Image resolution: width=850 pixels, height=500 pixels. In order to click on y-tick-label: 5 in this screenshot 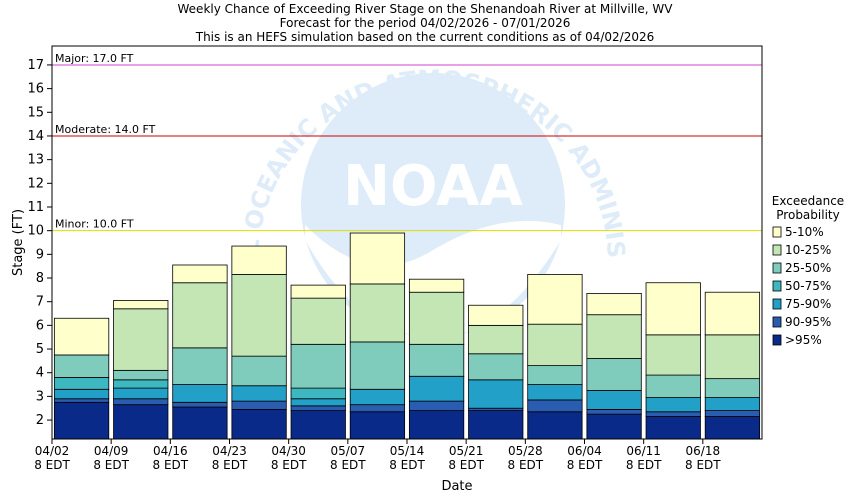, I will do `click(40, 349)`.